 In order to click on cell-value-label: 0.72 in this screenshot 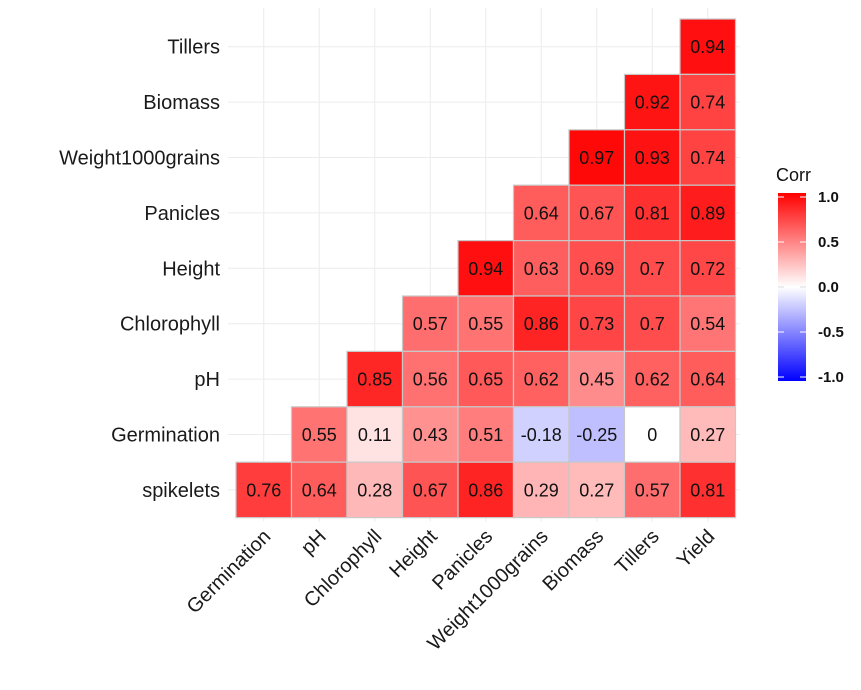, I will do `click(707, 269)`.